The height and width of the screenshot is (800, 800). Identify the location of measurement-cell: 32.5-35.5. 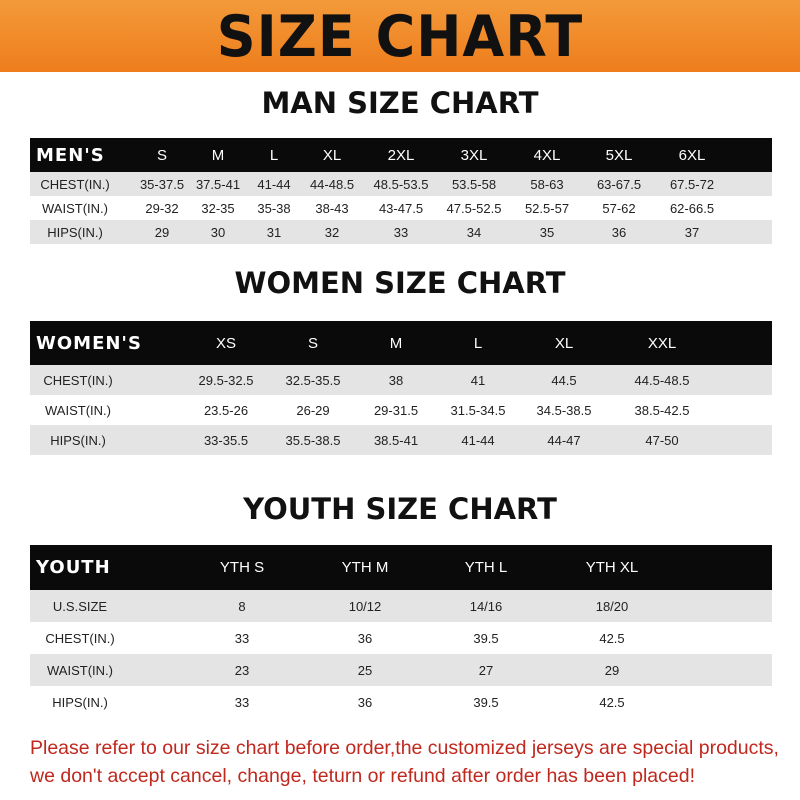
(313, 380).